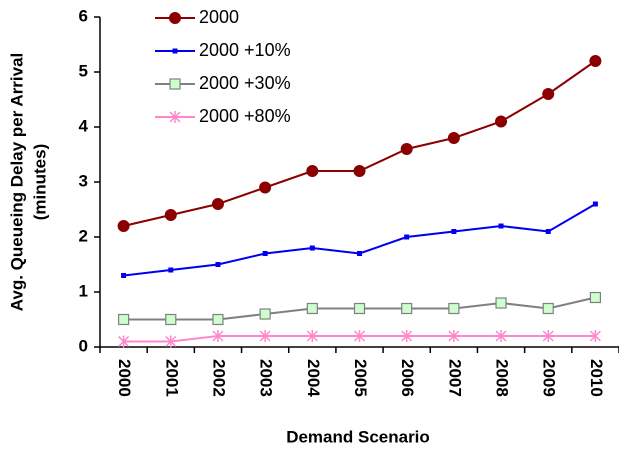 Image resolution: width=619 pixels, height=452 pixels. Describe the element at coordinates (83, 180) in the screenshot. I see `y-tick-label: 3` at that location.